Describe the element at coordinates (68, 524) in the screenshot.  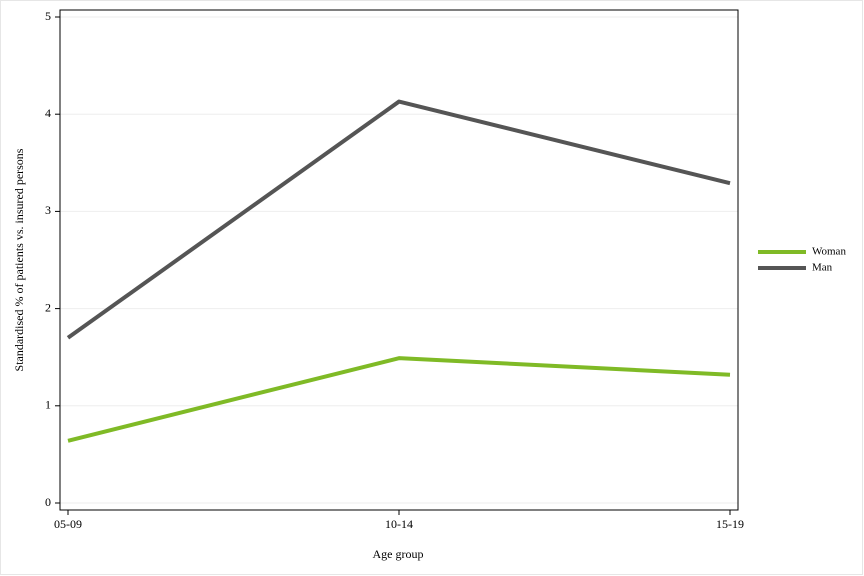
I see `x-tick-label: 05-09` at that location.